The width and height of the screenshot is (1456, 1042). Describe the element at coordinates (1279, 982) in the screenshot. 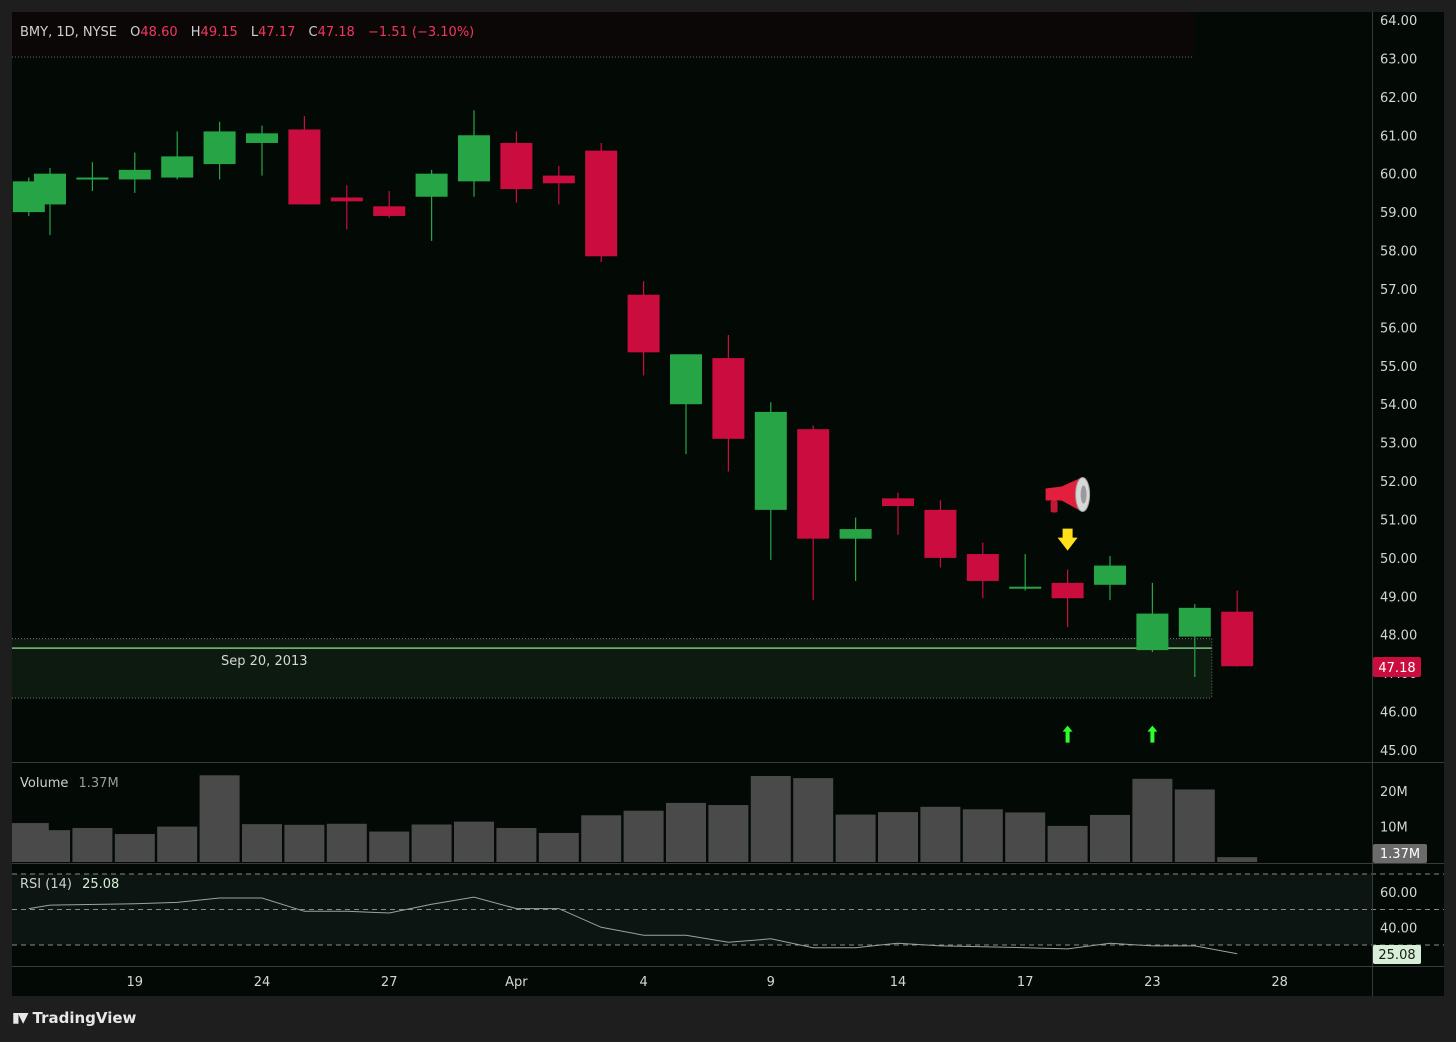

I see `time-tick-label-9: 28` at that location.